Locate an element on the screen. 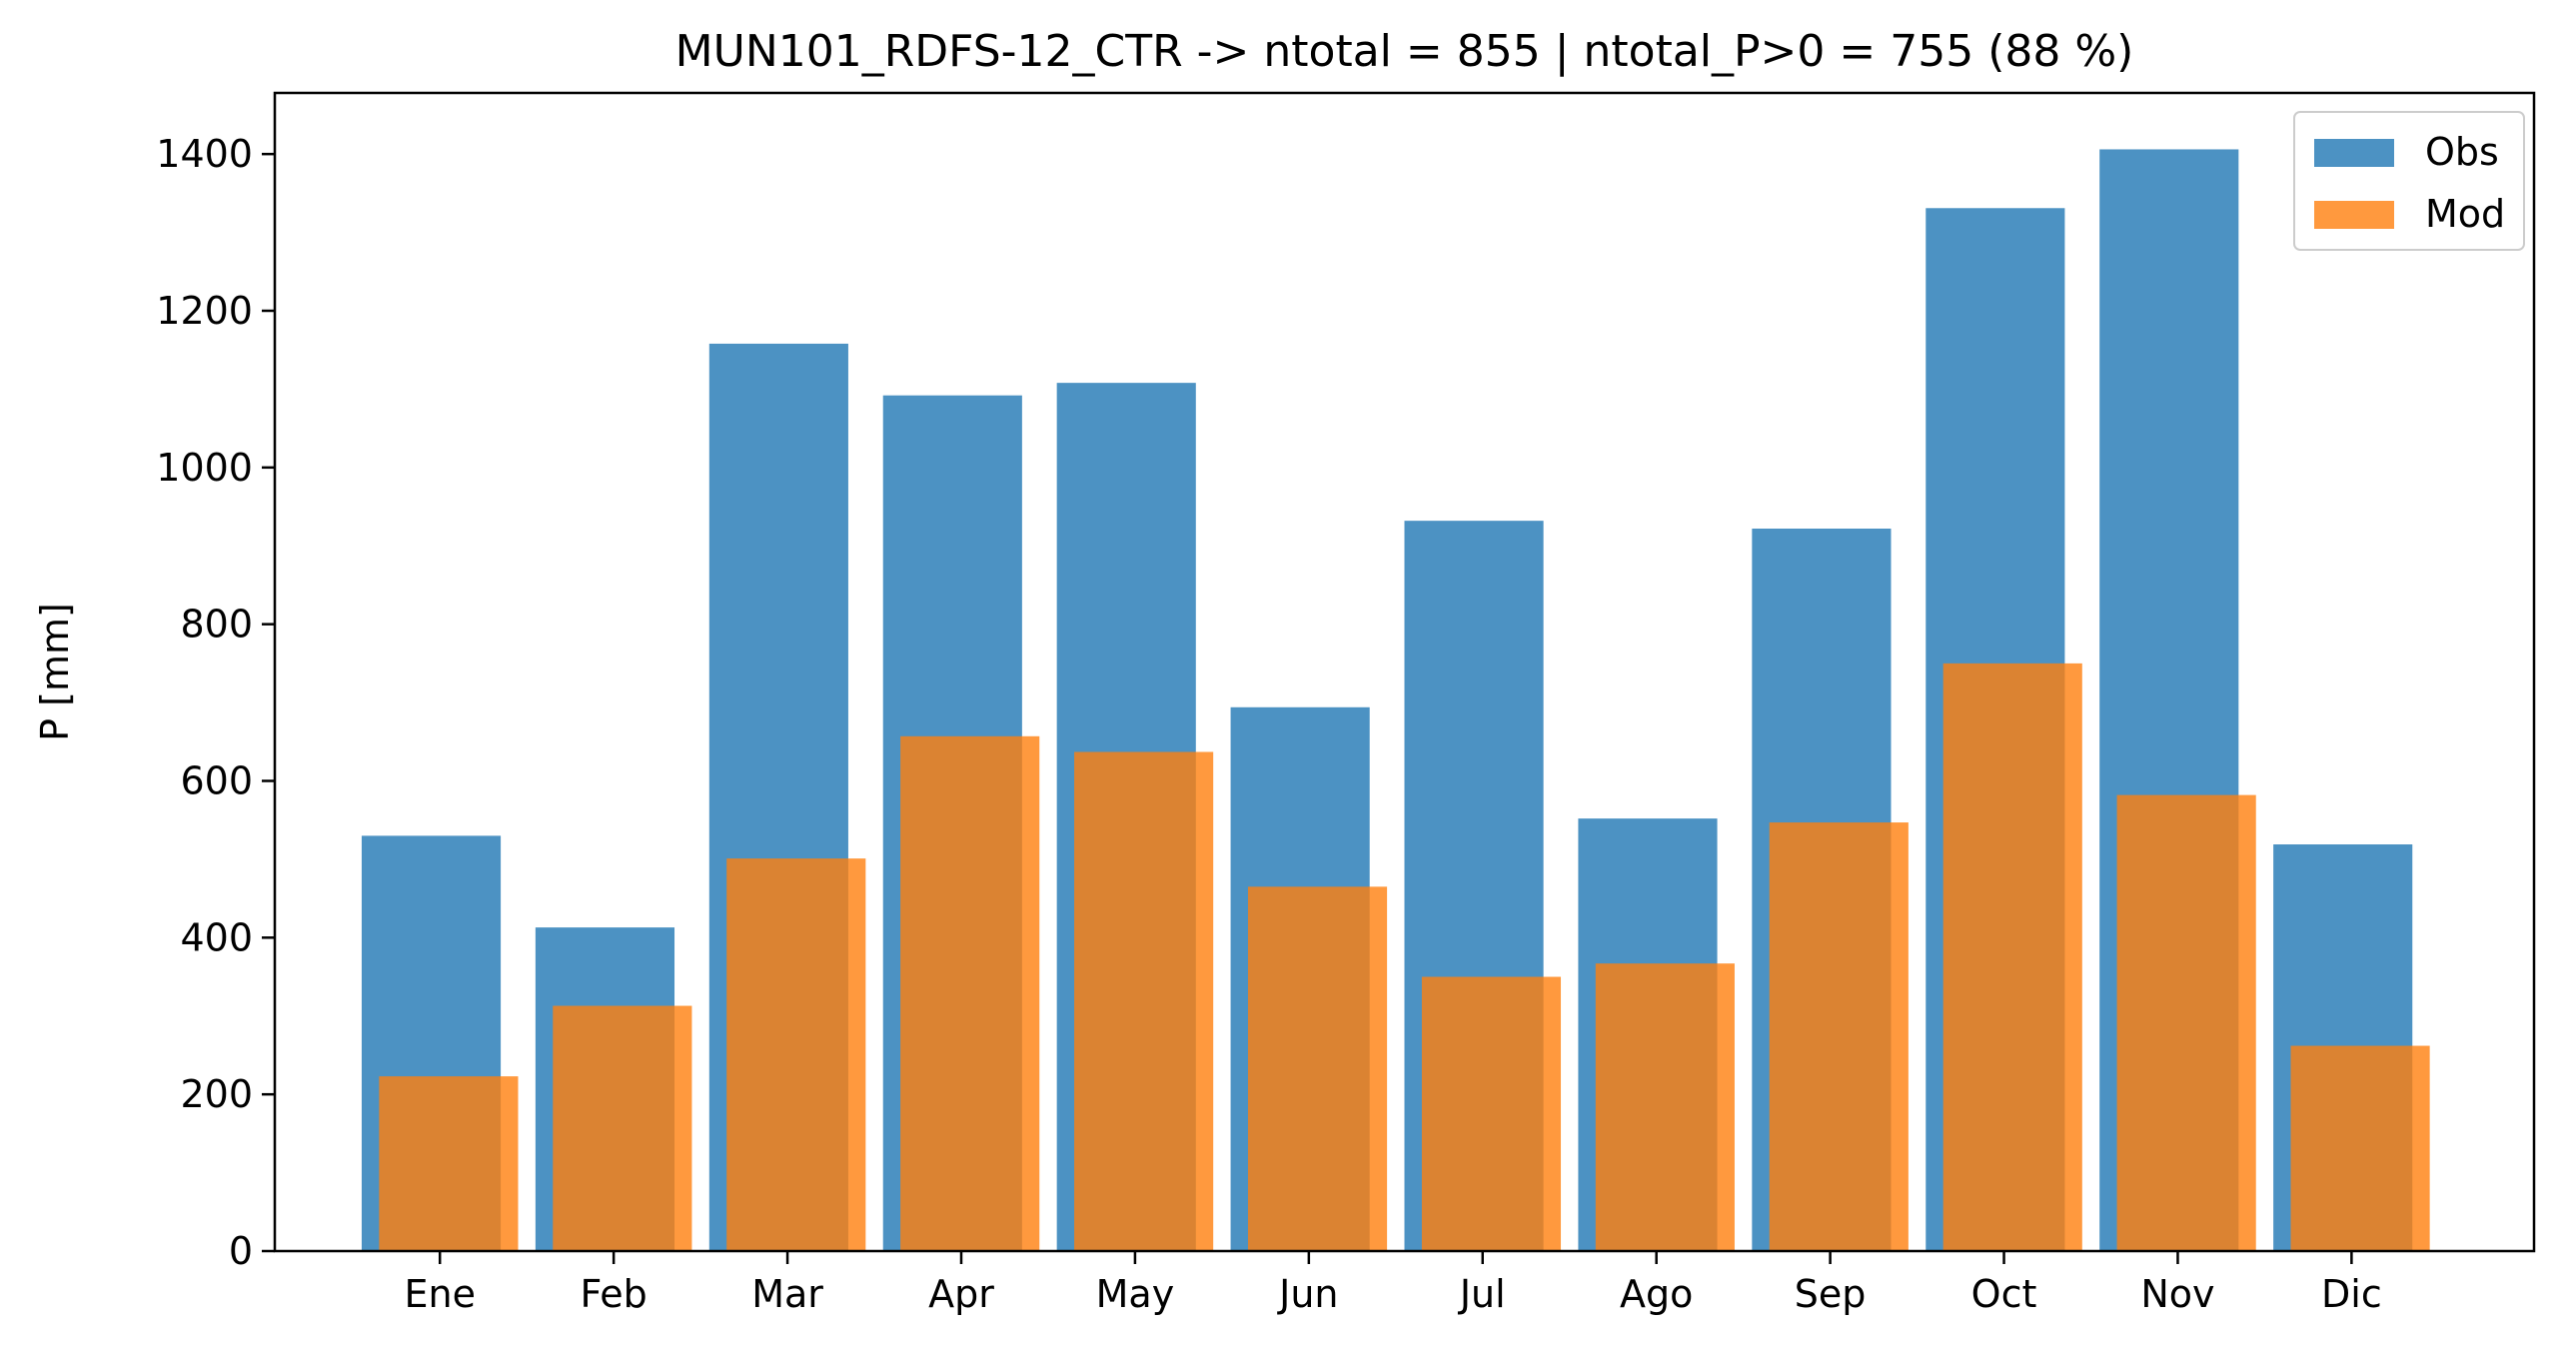 This screenshot has height=1352, width=2576. bar-mod-jun is located at coordinates (1317, 1069).